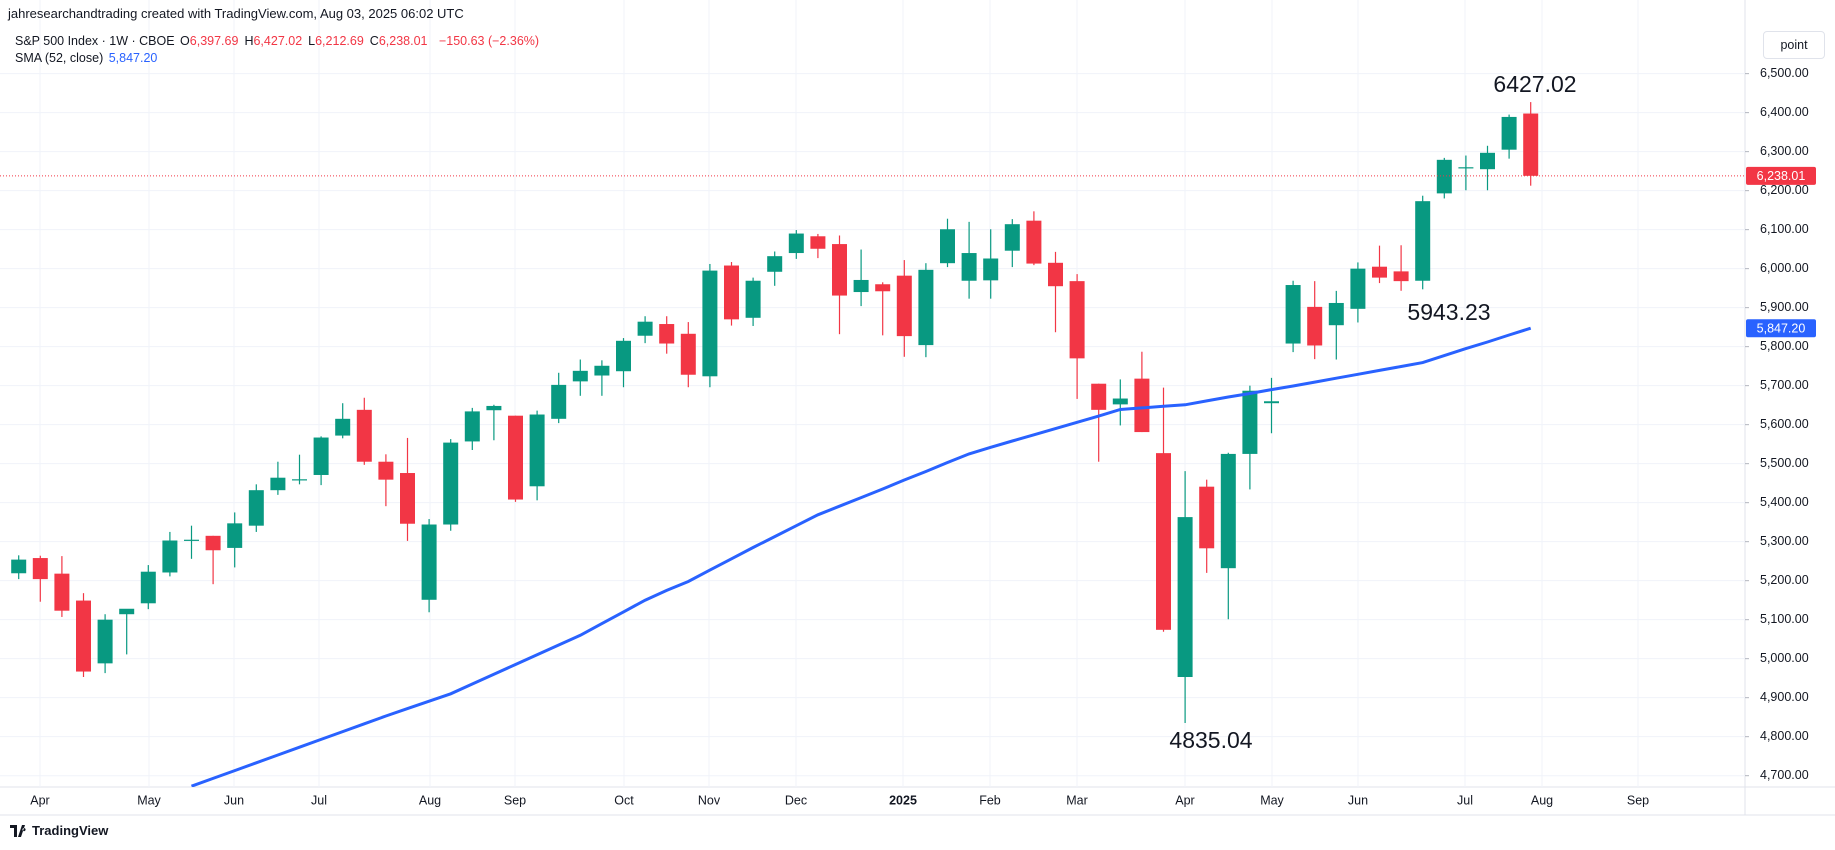 This screenshot has height=850, width=1835. Describe the element at coordinates (624, 800) in the screenshot. I see `x-tick-label: Oct` at that location.